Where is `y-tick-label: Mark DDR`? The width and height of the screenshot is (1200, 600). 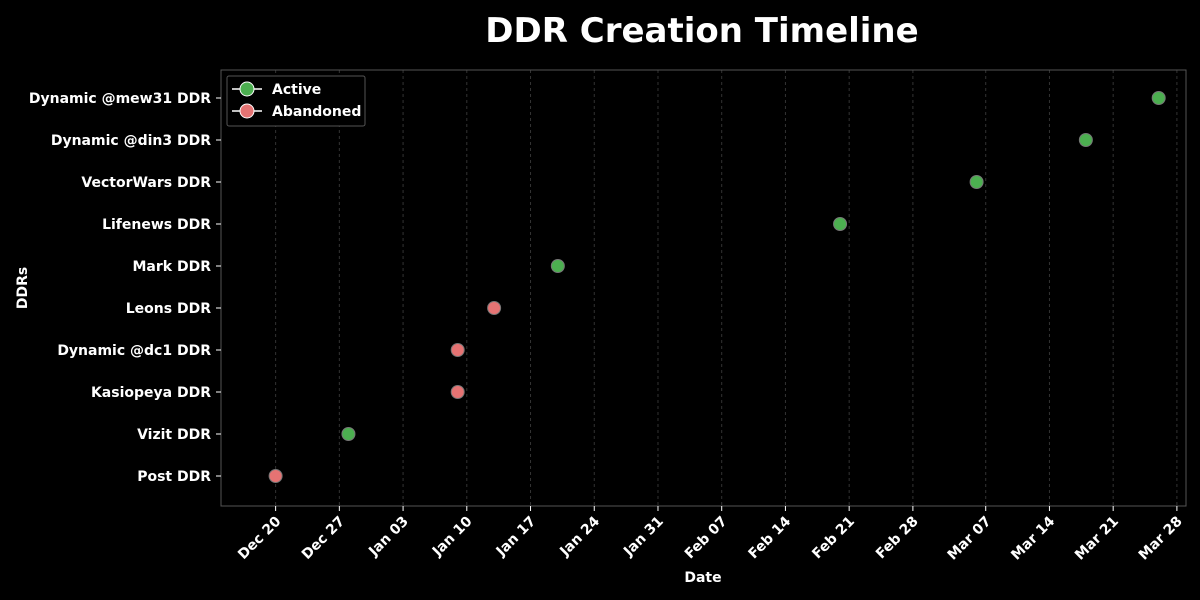
y-tick-label: Mark DDR is located at coordinates (172, 267).